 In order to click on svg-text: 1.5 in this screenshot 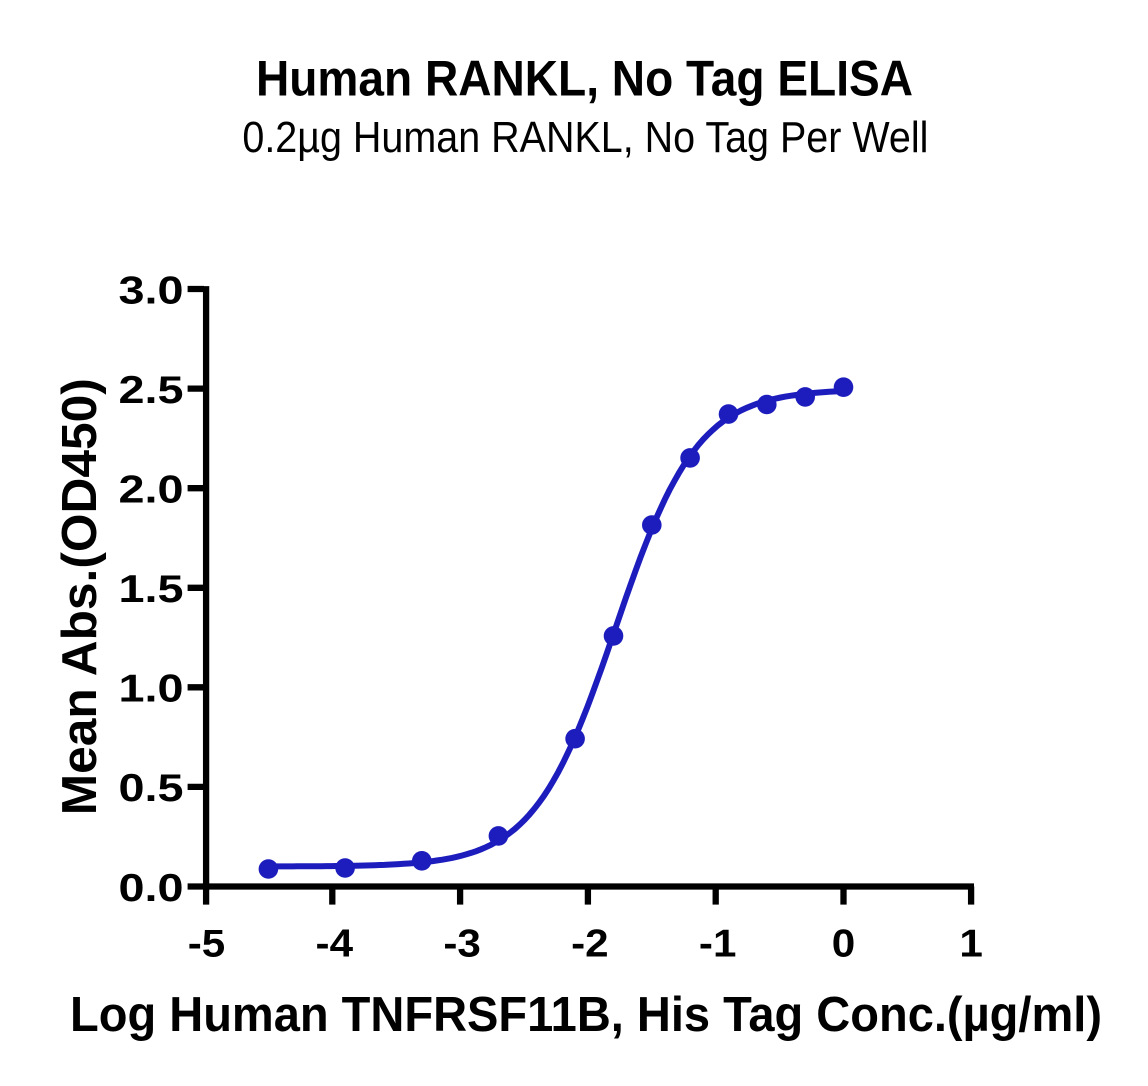, I will do `click(151, 589)`.